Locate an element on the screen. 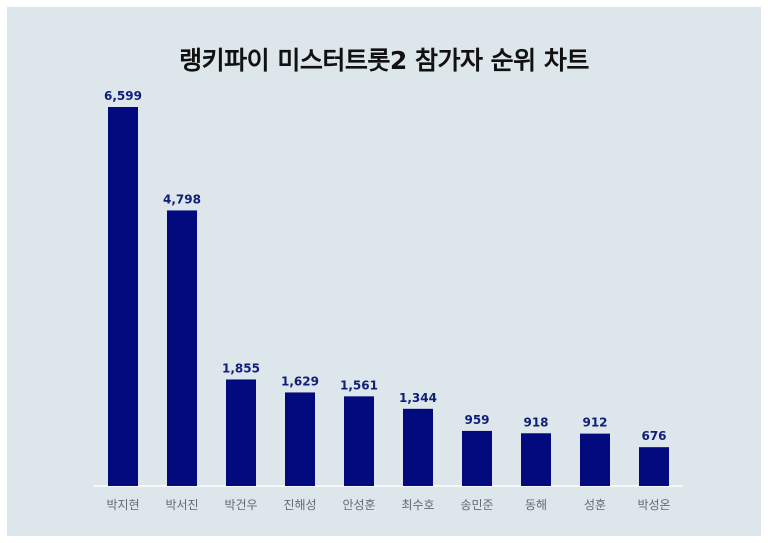  category-label: 박성온 is located at coordinates (653, 505).